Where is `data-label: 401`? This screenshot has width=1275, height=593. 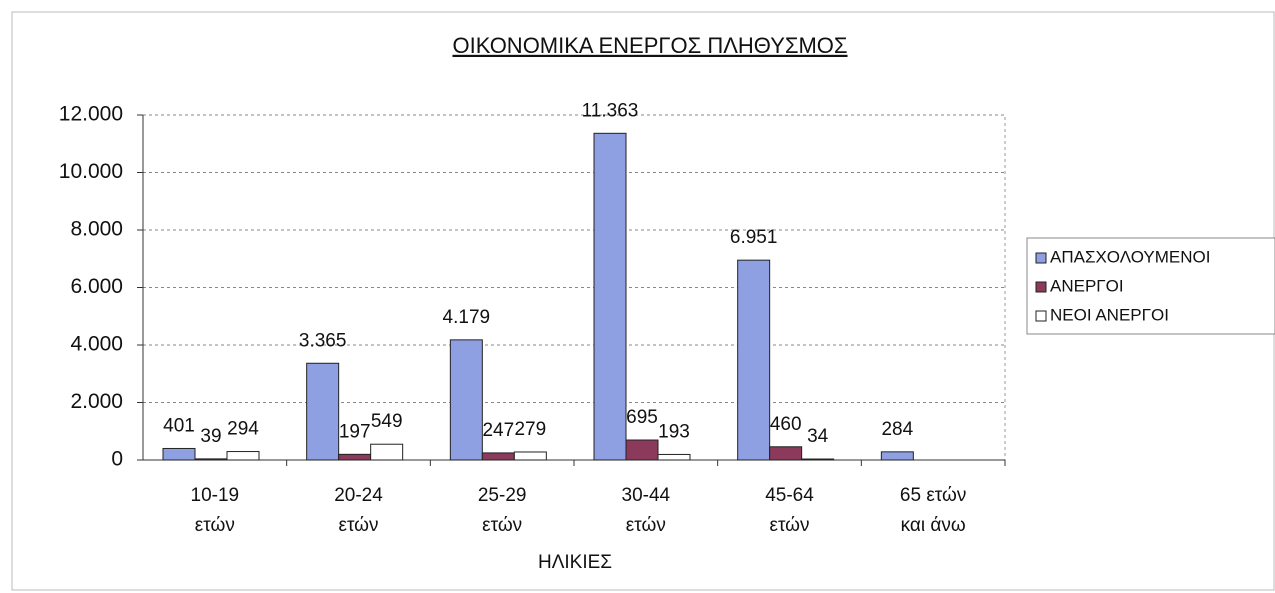 data-label: 401 is located at coordinates (179, 425).